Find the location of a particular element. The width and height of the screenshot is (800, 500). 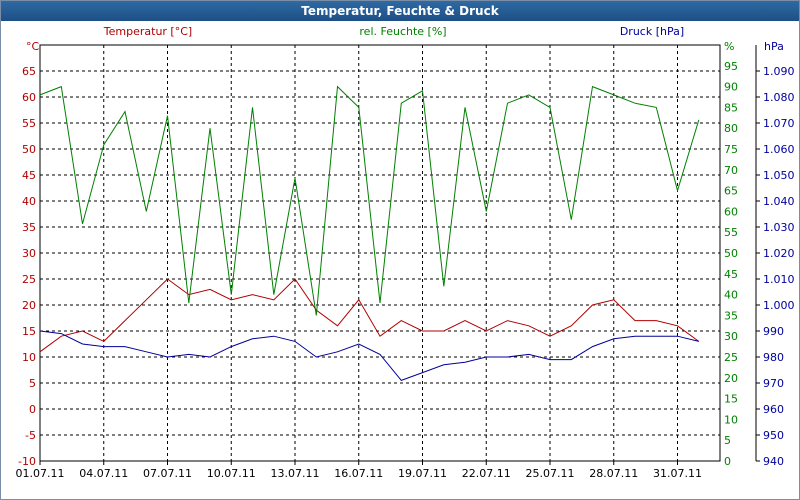

humidity-tick-label: 50 is located at coordinates (731, 253).